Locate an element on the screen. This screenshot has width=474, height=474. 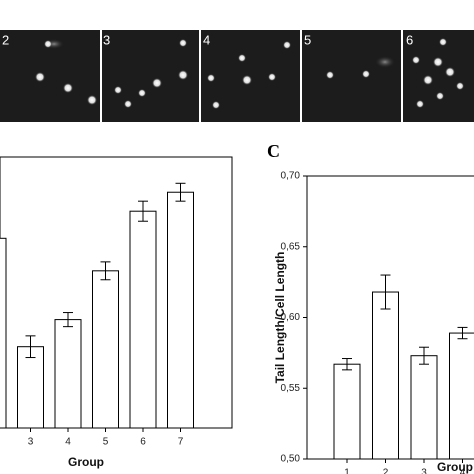
x-tick-label: 2 is located at coordinates (386, 471).